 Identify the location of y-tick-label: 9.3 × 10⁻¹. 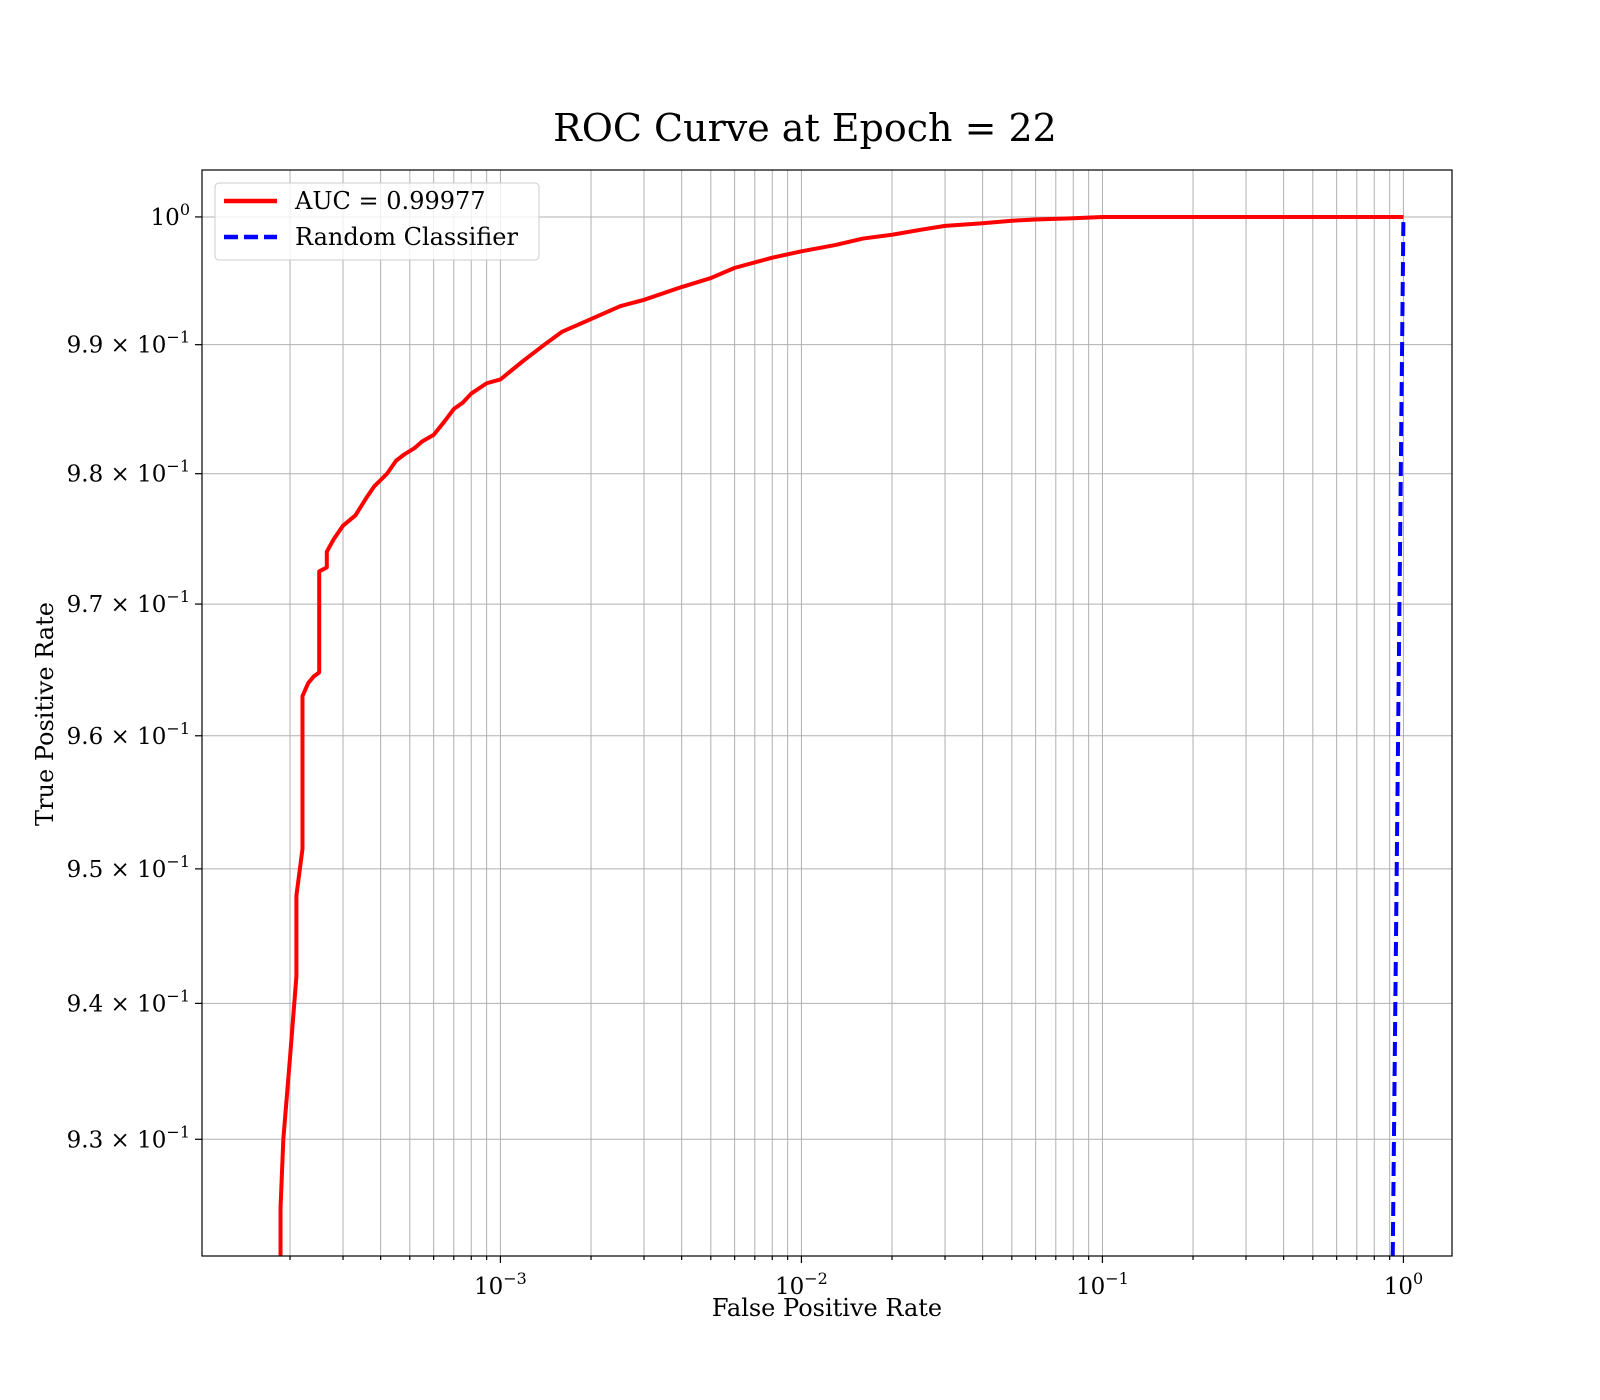
(128, 1137).